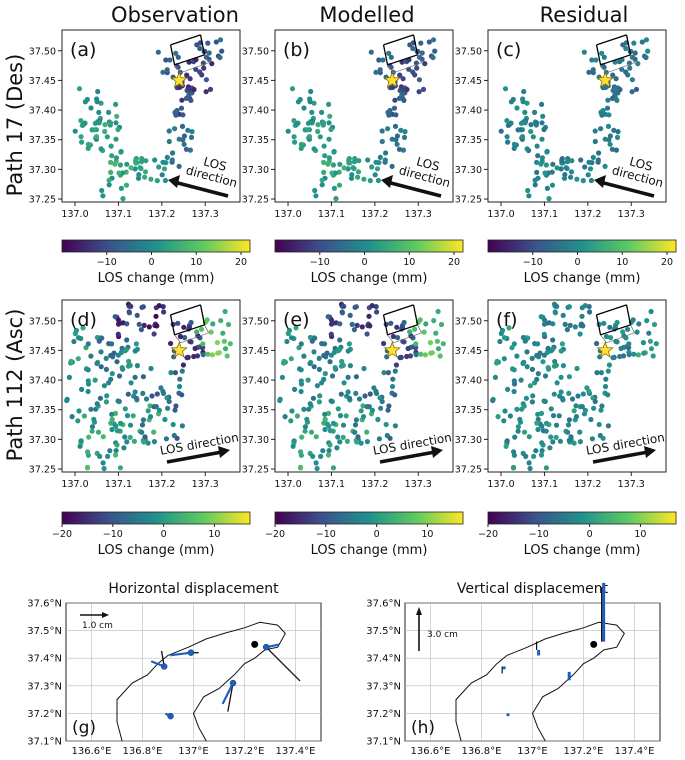  What do you see at coordinates (174, 181) in the screenshot?
I see `los-arrowhead` at bounding box center [174, 181].